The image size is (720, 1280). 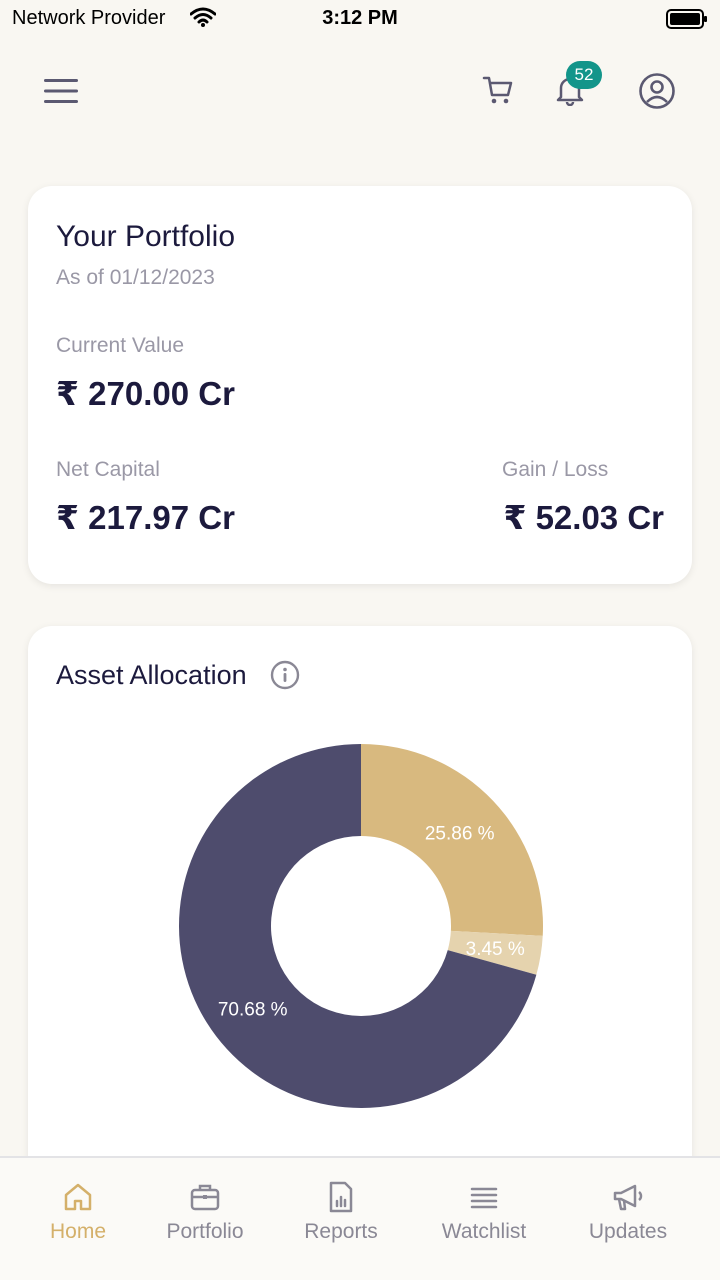 What do you see at coordinates (555, 469) in the screenshot?
I see `gain-loss-label: Gain / Loss` at bounding box center [555, 469].